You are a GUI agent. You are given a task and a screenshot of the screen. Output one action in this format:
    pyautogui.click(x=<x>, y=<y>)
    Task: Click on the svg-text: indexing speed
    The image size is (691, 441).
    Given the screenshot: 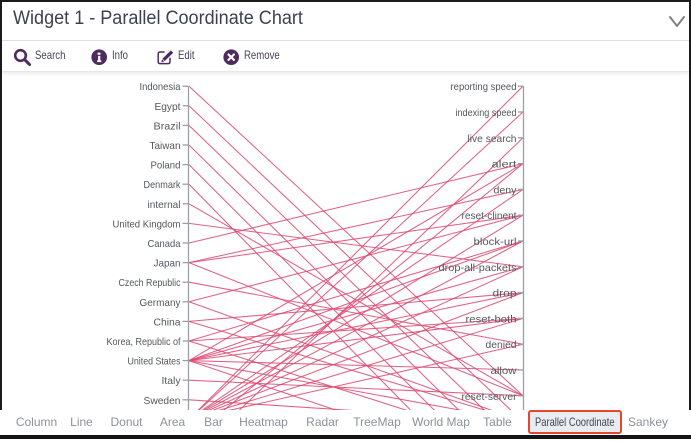 What is the action you would take?
    pyautogui.click(x=486, y=113)
    